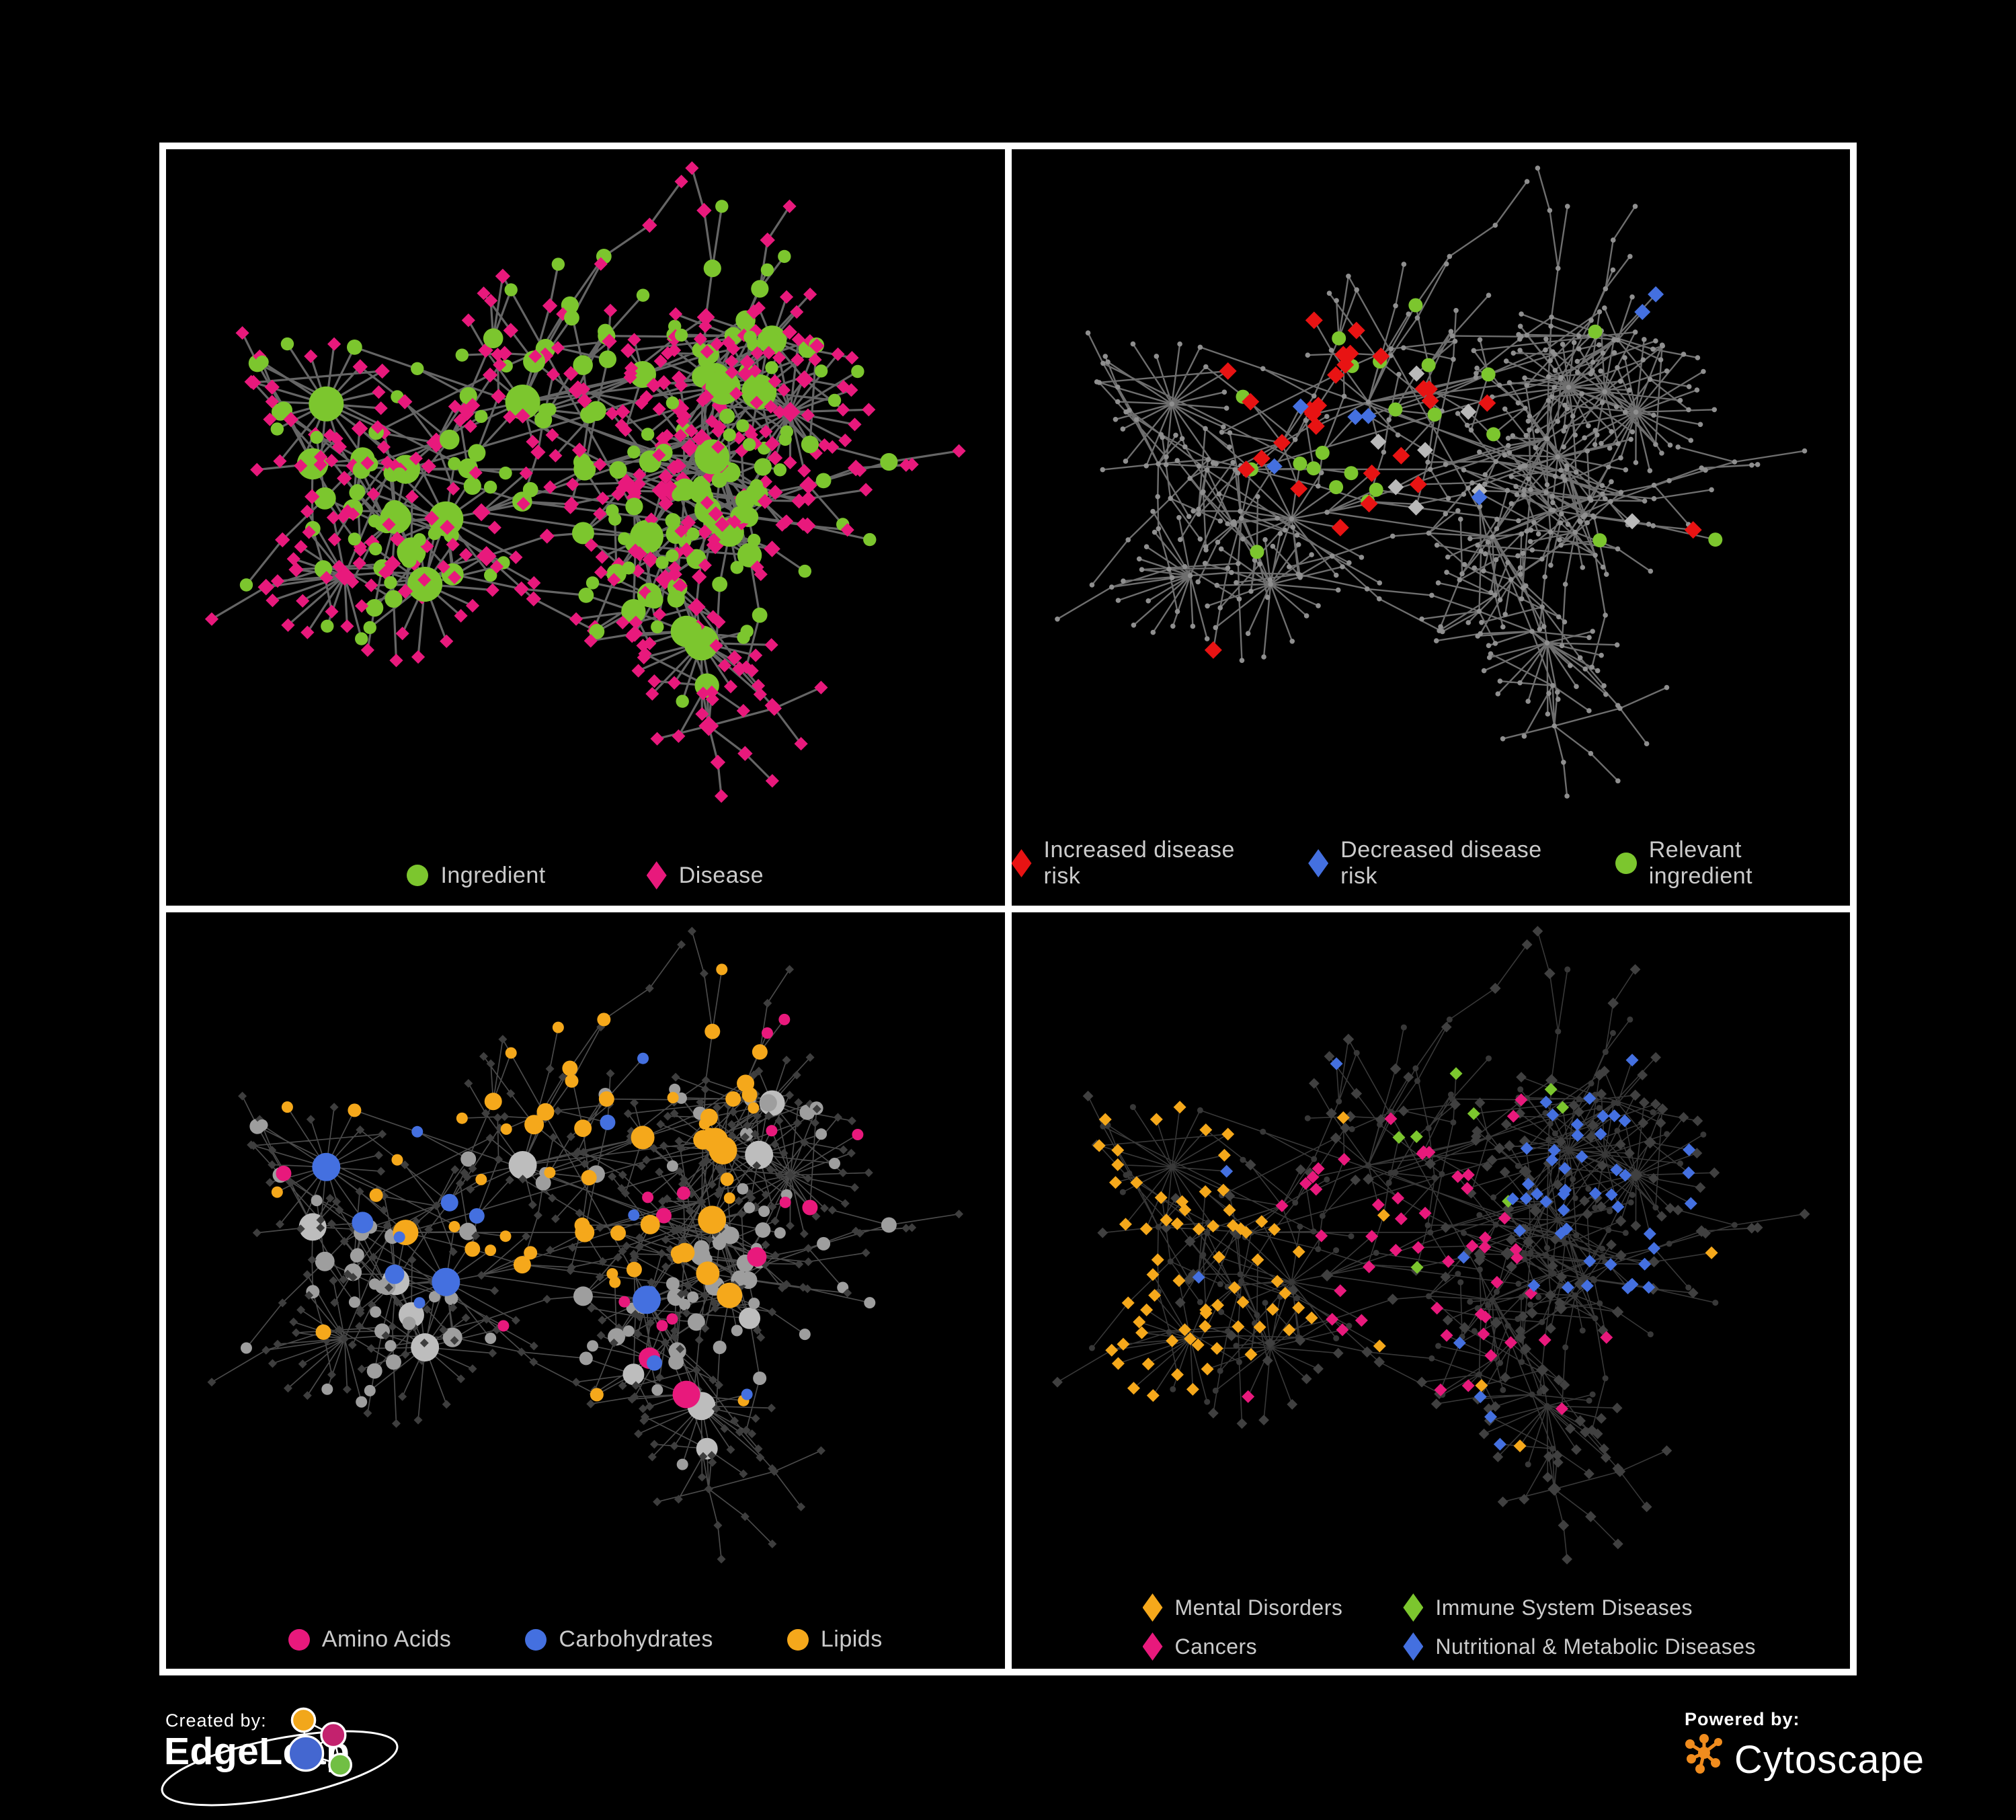 This screenshot has width=2016, height=1820. What do you see at coordinates (295, 1760) in the screenshot?
I see `edgeleap-branding: Created by: EdgeLeap` at bounding box center [295, 1760].